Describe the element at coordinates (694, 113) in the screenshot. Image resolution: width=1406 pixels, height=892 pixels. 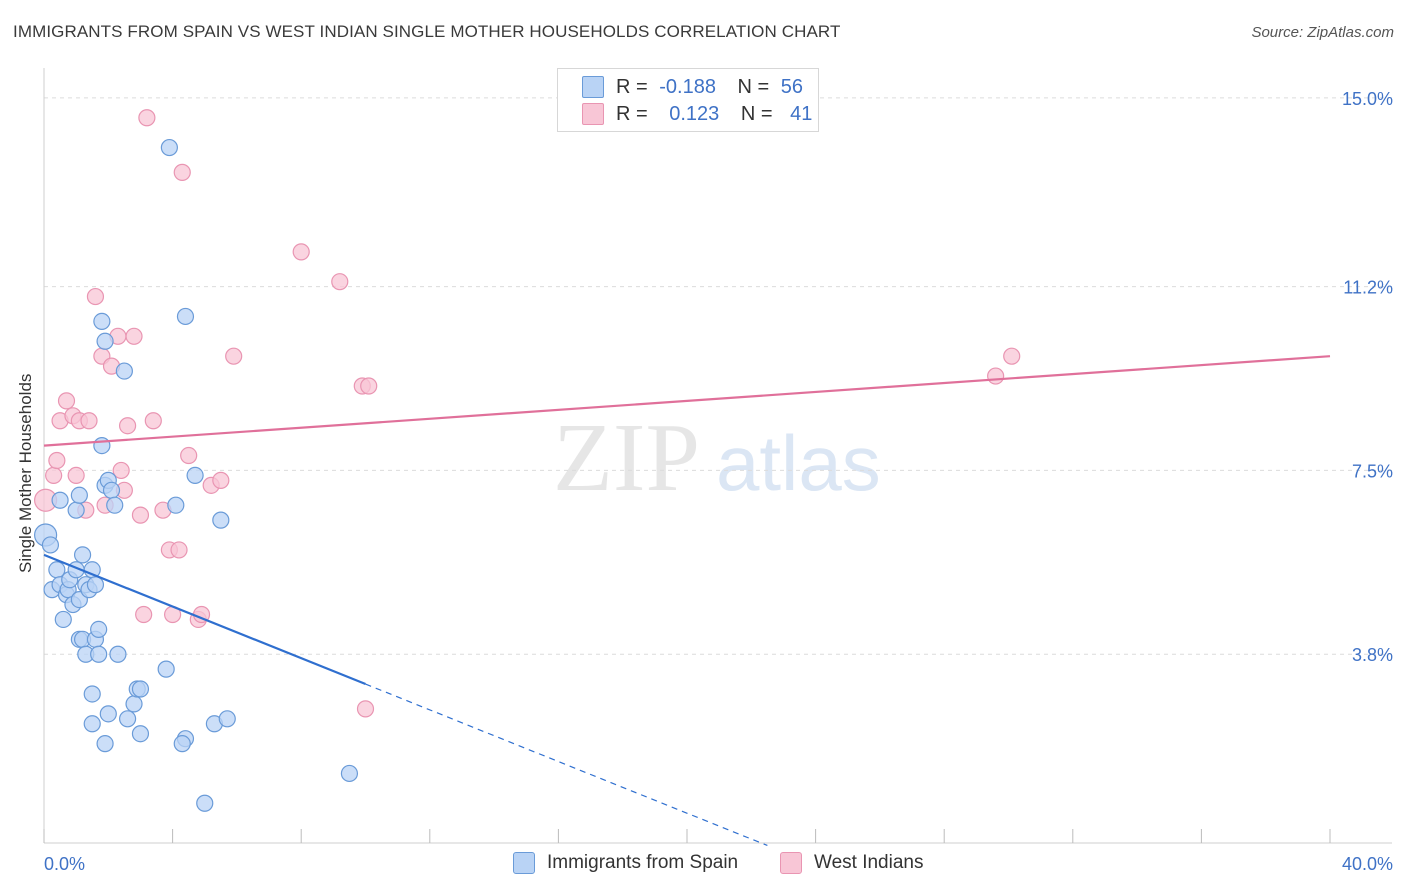
I see `legend-r-value-westindian: 0.123` at that location.